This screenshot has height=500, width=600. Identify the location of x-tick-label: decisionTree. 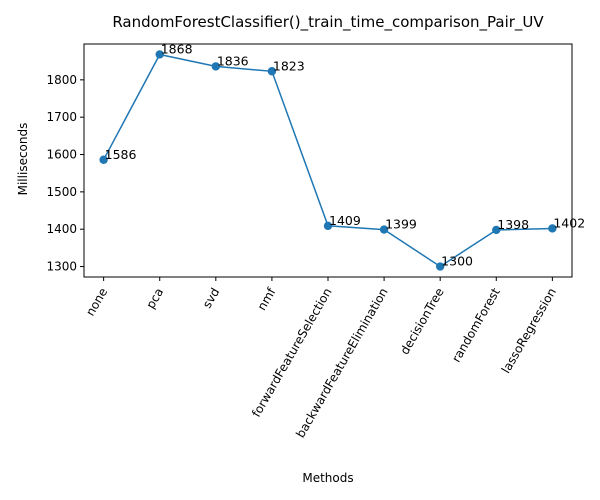
(421, 321).